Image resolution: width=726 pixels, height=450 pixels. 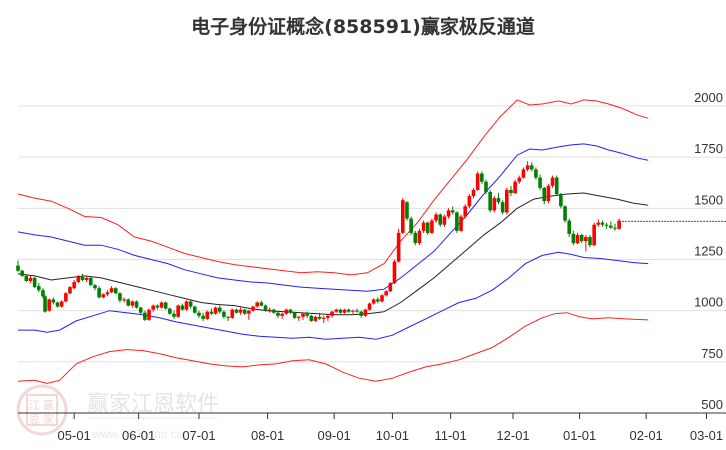 What do you see at coordinates (708, 199) in the screenshot?
I see `y-tick-label: 1500` at bounding box center [708, 199].